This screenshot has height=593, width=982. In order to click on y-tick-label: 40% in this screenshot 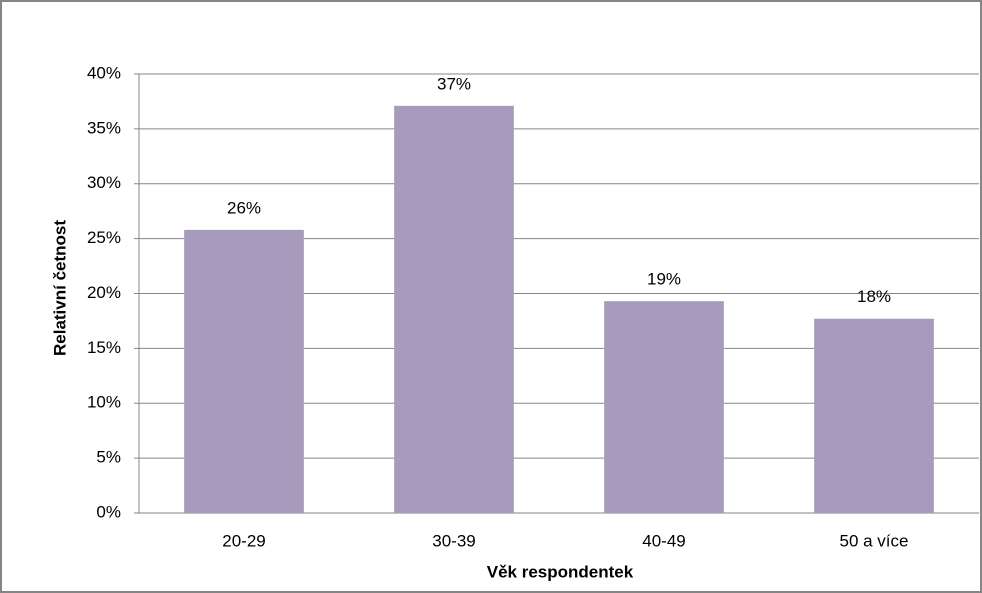, I will do `click(104, 72)`.